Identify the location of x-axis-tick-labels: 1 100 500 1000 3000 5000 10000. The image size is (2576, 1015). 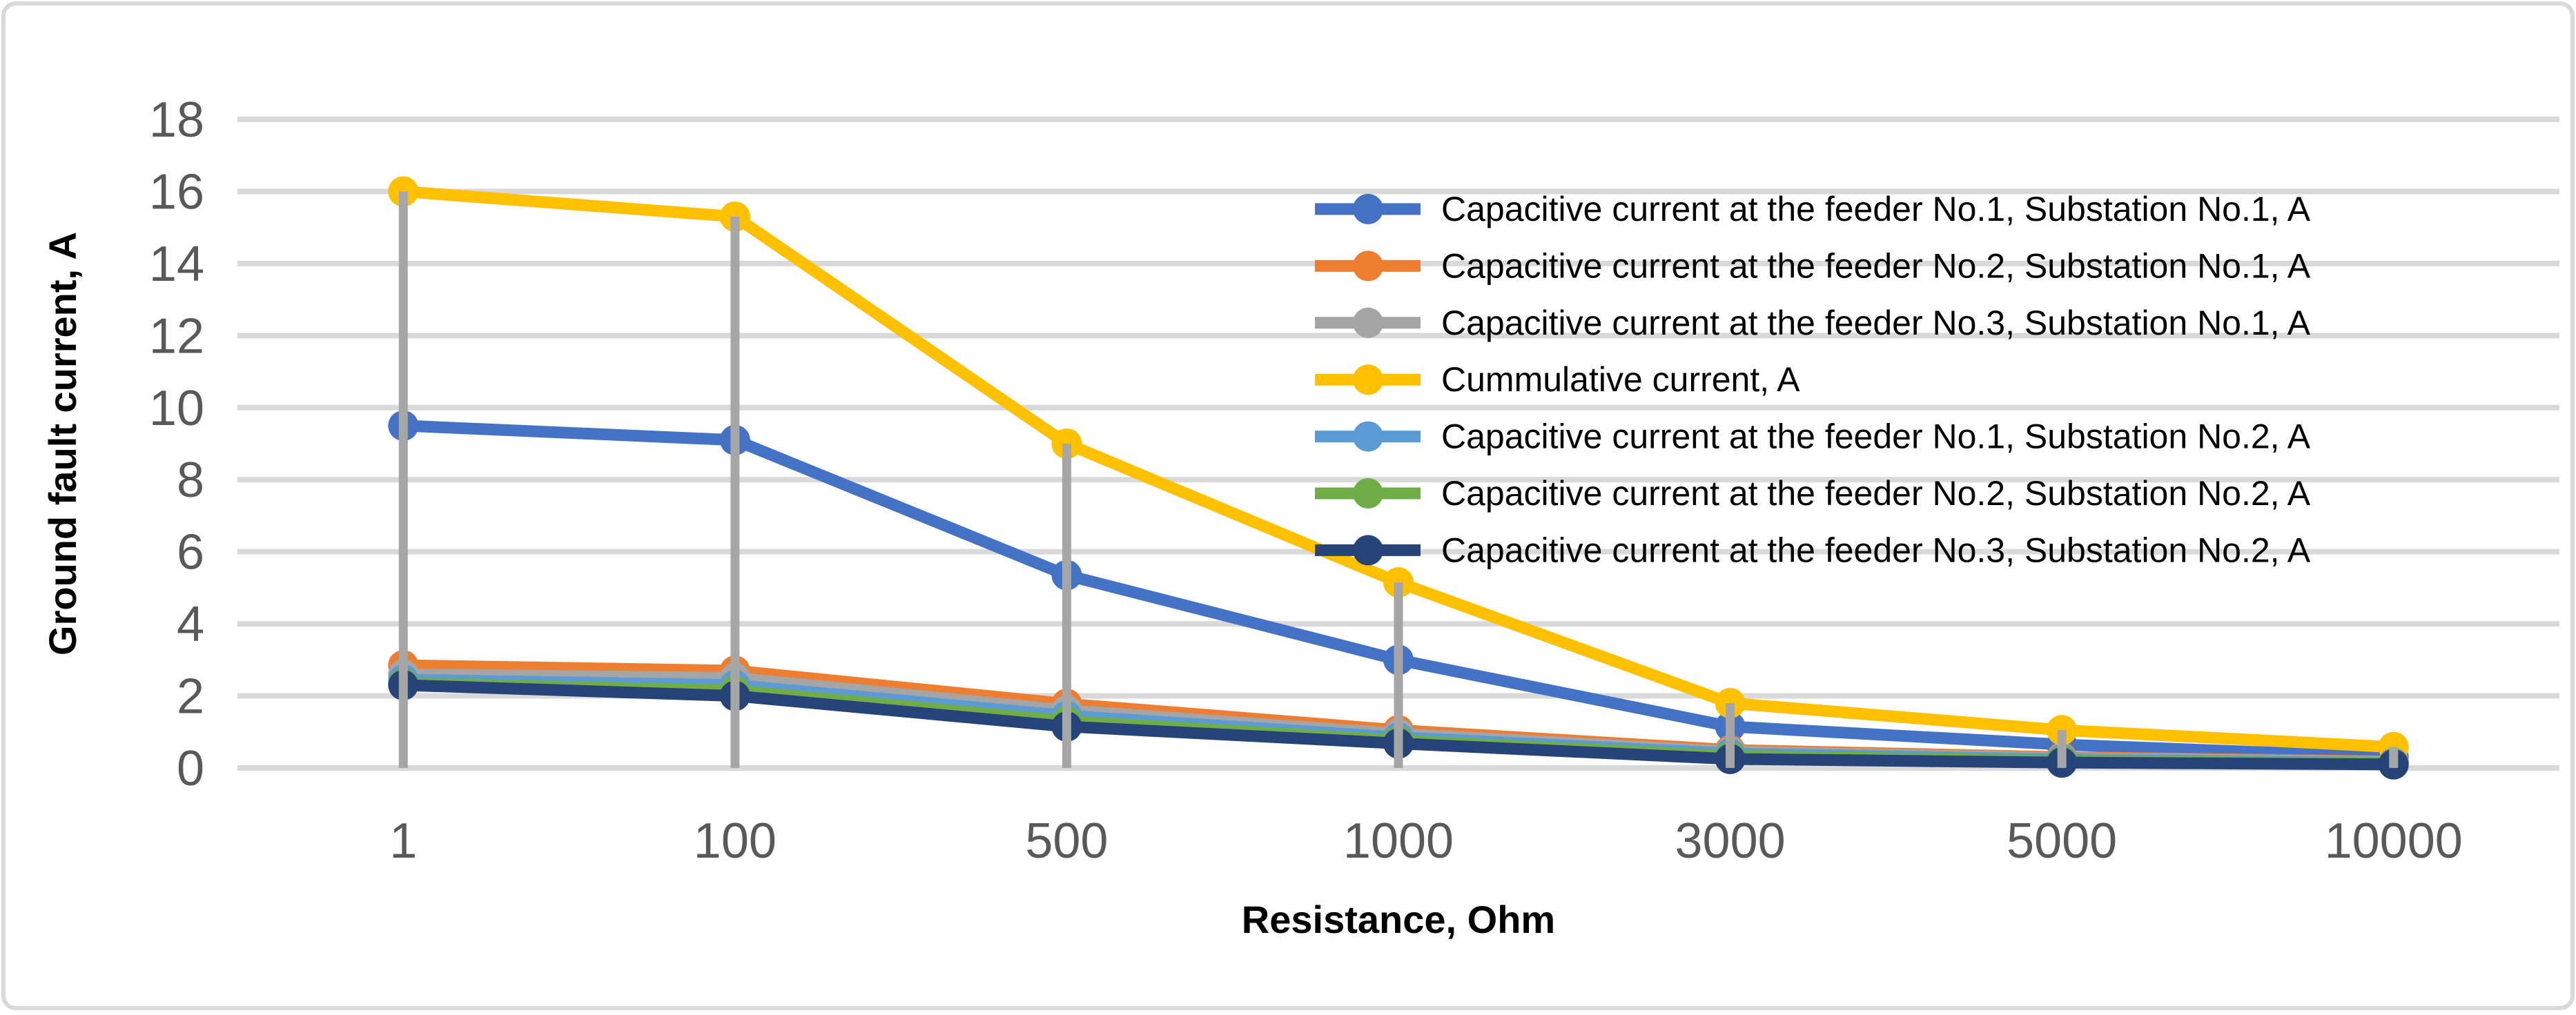
(1426, 842).